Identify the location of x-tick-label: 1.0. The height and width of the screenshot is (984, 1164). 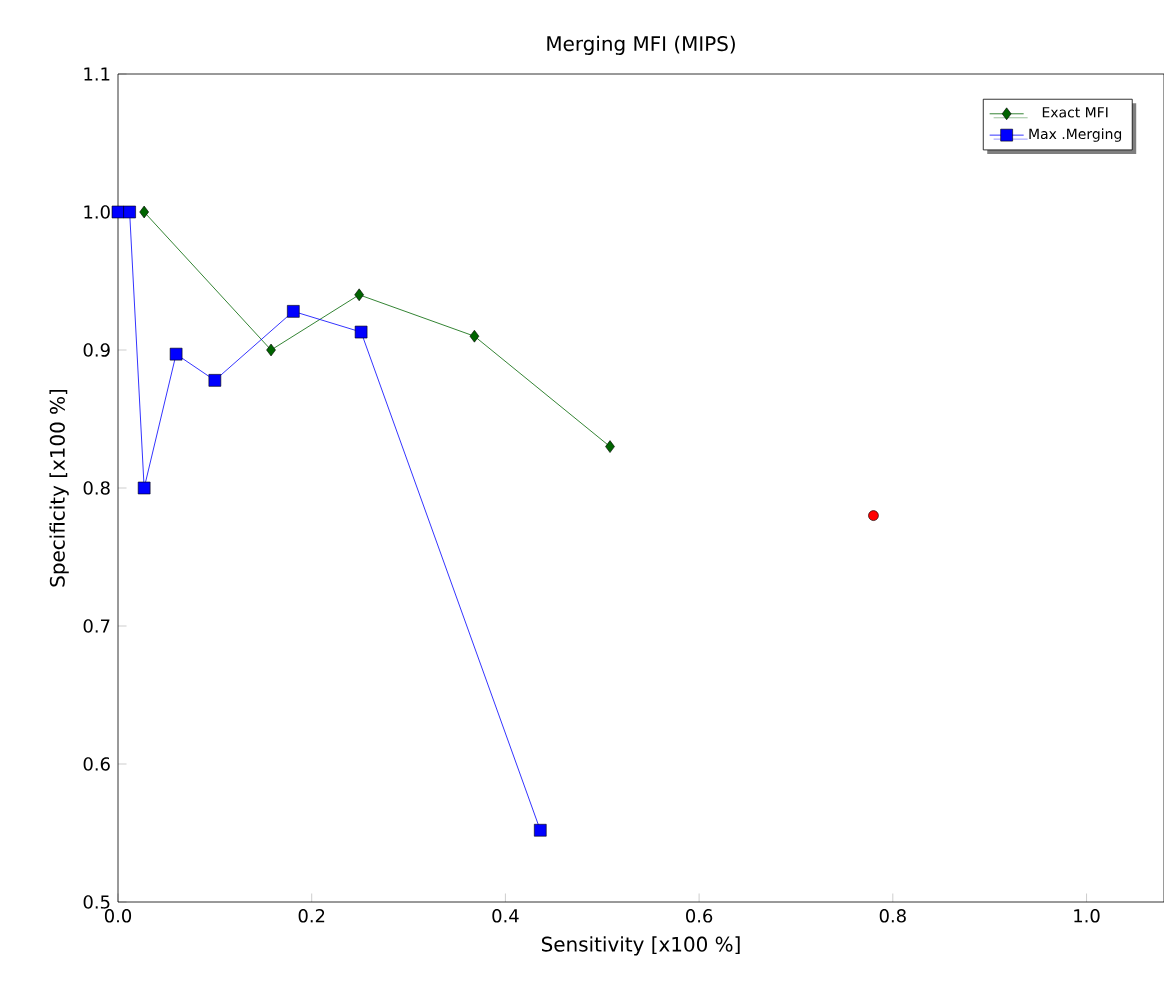
(1087, 916).